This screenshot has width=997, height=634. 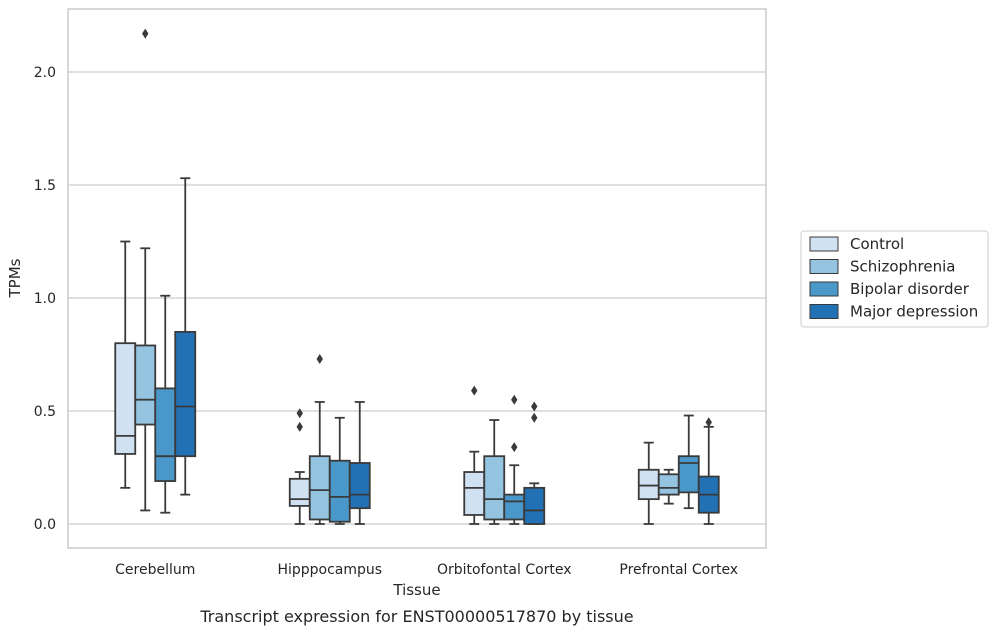 What do you see at coordinates (914, 312) in the screenshot?
I see `legend-label: Major depression` at bounding box center [914, 312].